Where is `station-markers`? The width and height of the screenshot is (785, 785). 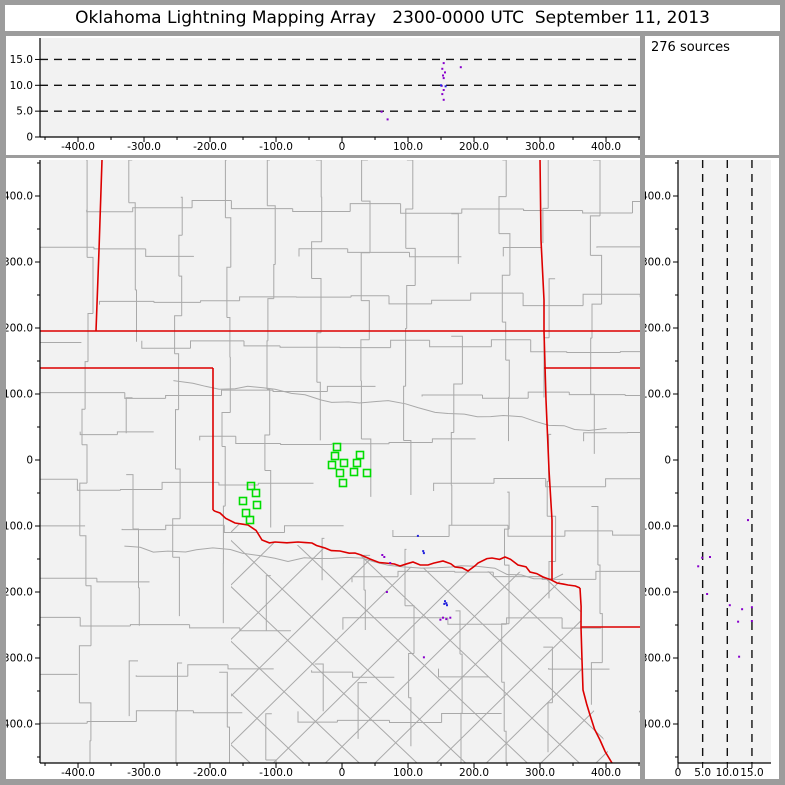 station-markers is located at coordinates (305, 483).